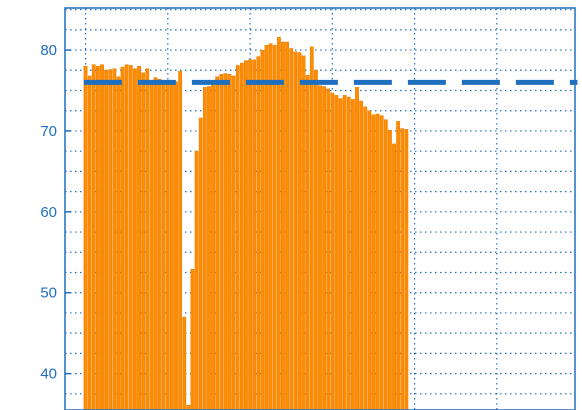  I want to click on y-axis-ticks: 40 50 60 70 80, so click(55, 212).